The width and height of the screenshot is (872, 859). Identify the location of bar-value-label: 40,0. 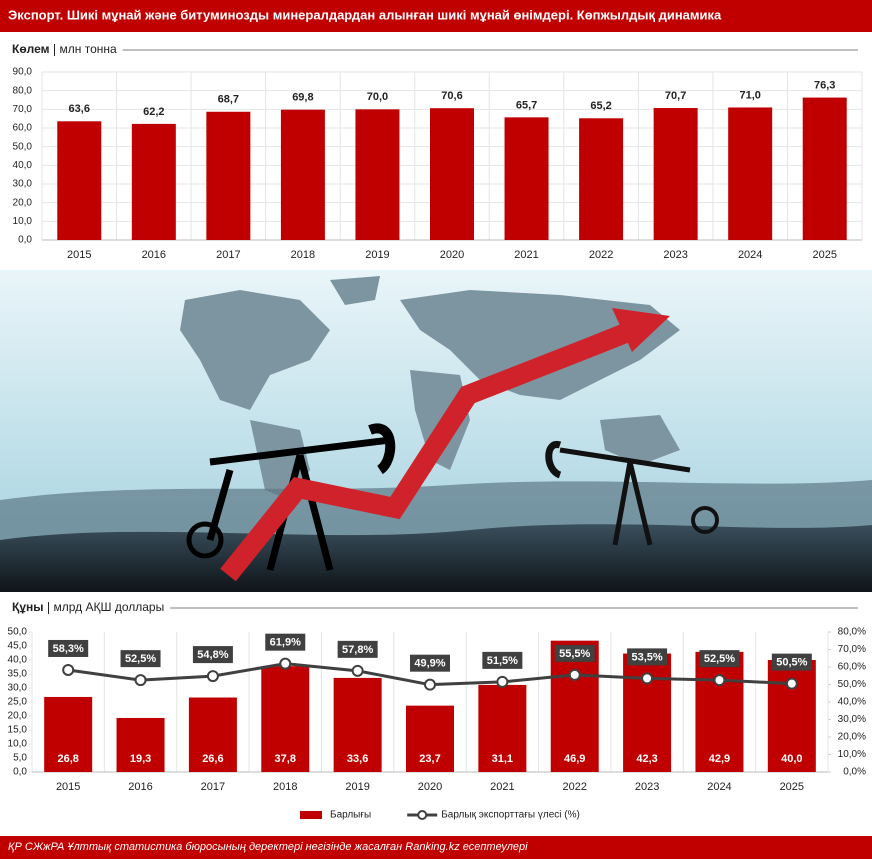
(791, 759).